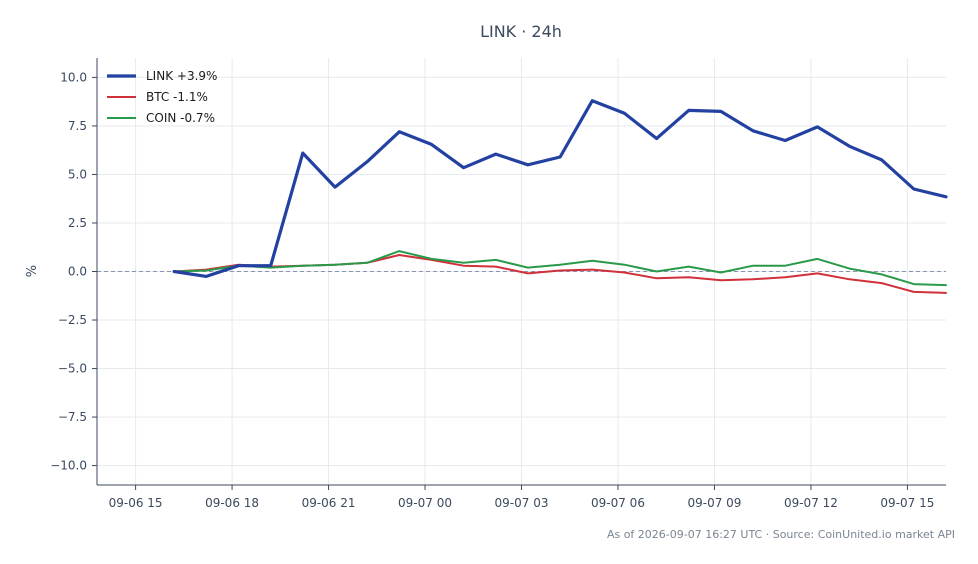 The height and width of the screenshot is (564, 978). I want to click on y-tick-label: 5.0, so click(77, 174).